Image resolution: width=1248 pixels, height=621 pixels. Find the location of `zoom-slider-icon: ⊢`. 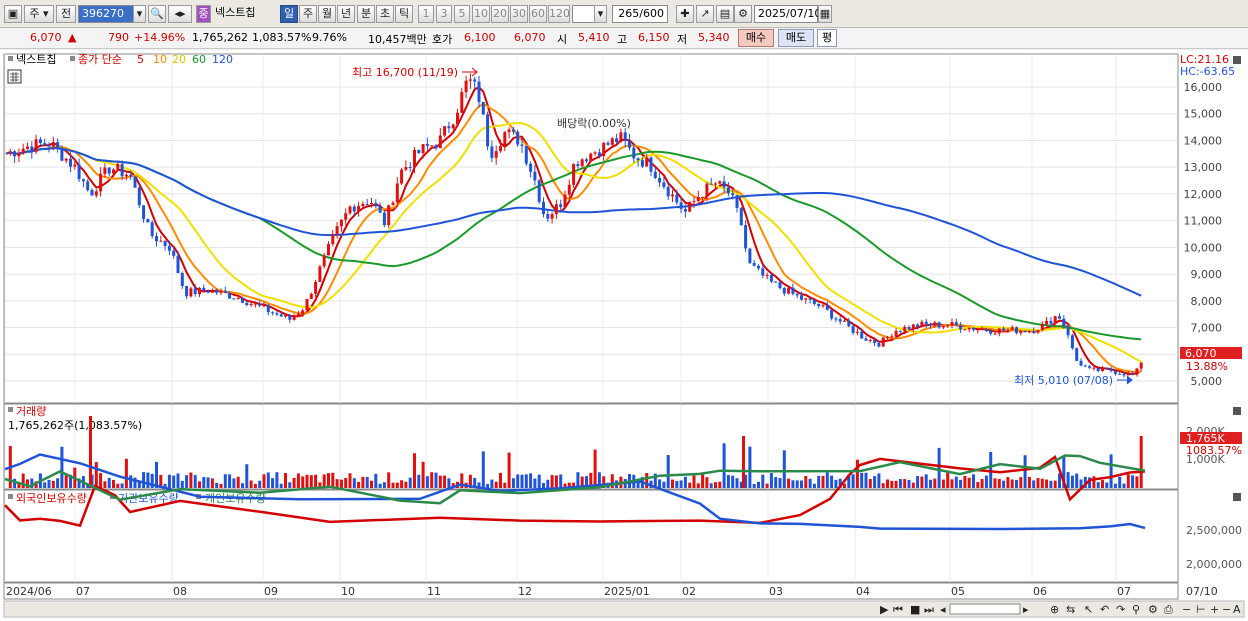

zoom-slider-icon: ⊢ is located at coordinates (1201, 609).